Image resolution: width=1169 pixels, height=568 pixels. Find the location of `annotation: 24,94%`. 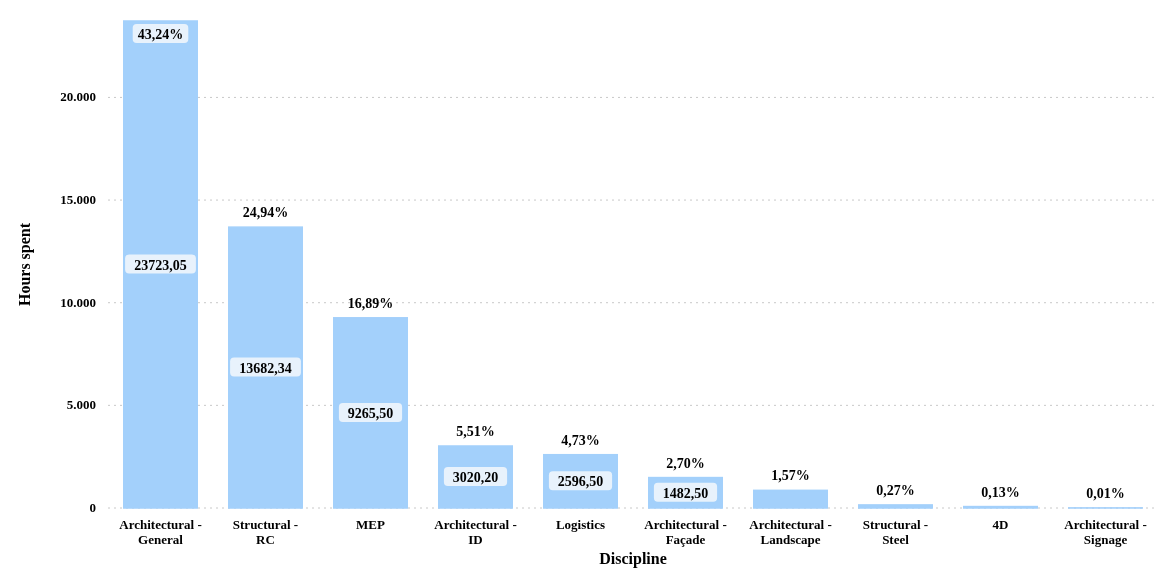

annotation: 24,94% is located at coordinates (265, 213).